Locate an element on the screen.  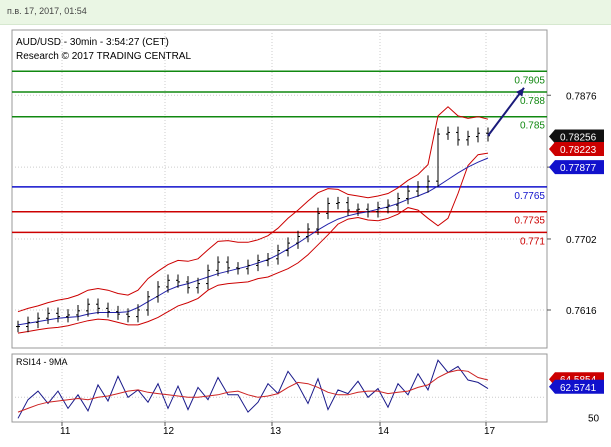
level-label: 0.7735 is located at coordinates (529, 221).